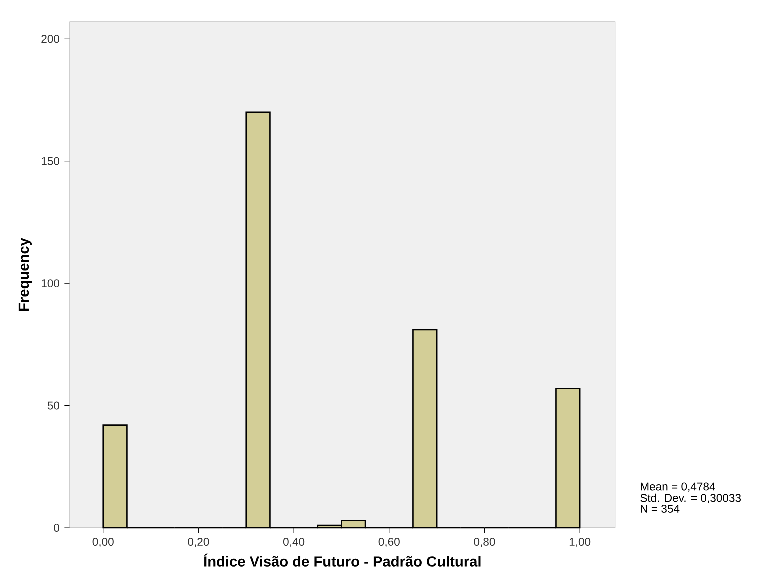 Image resolution: width=770 pixels, height=584 pixels. What do you see at coordinates (51, 161) in the screenshot?
I see `y-tick-label: 150` at bounding box center [51, 161].